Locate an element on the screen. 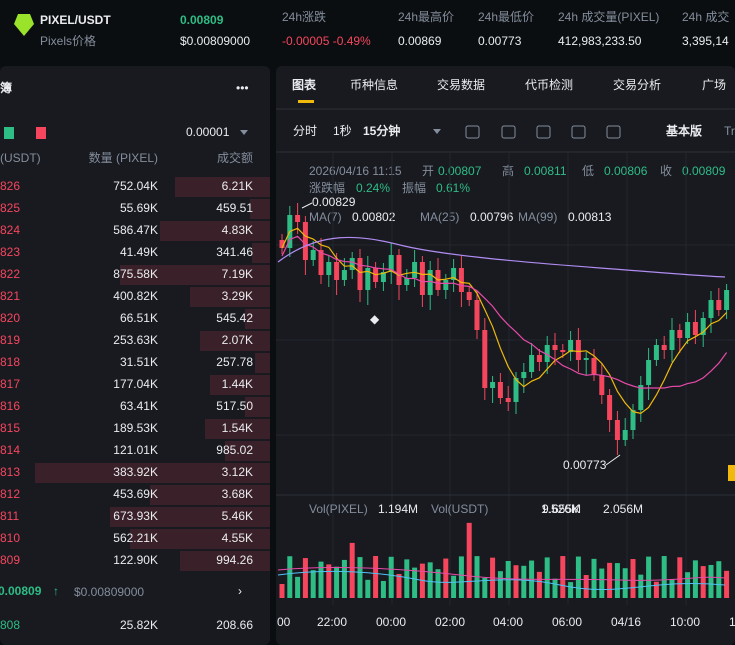 Image resolution: width=735 pixels, height=645 pixels. coin-icon is located at coordinates (24, 25).